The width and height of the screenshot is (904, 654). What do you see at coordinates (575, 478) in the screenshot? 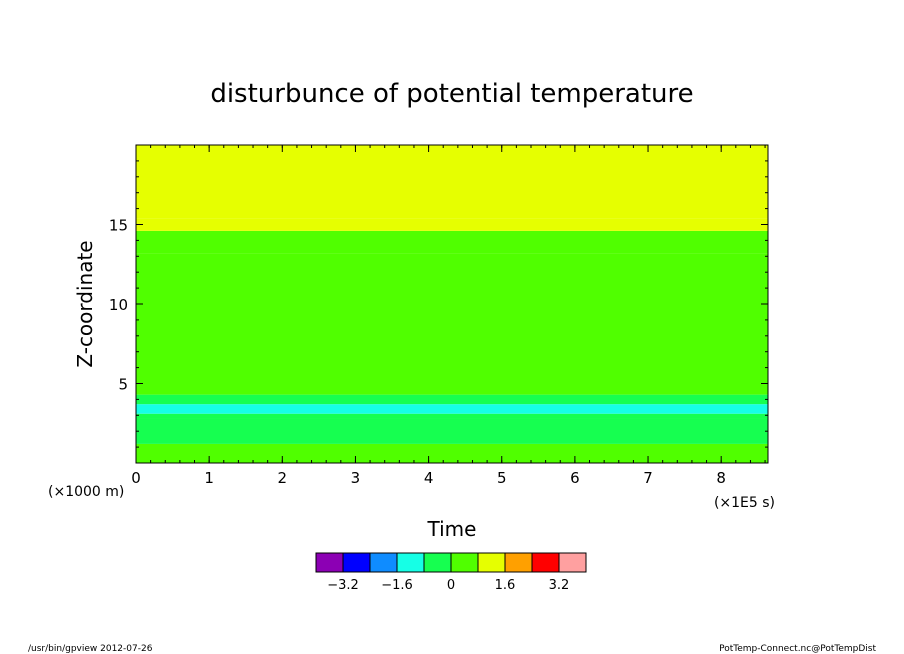
I see `x-tick-label: 6` at bounding box center [575, 478].